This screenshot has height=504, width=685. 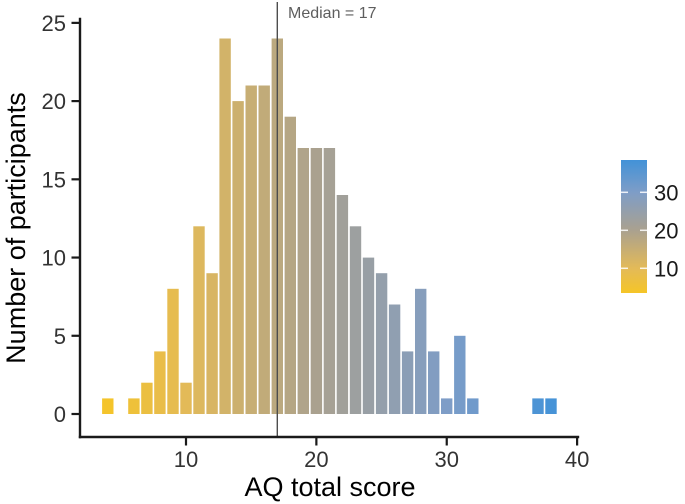 What do you see at coordinates (60, 414) in the screenshot?
I see `y-tick-label-0: 0` at bounding box center [60, 414].